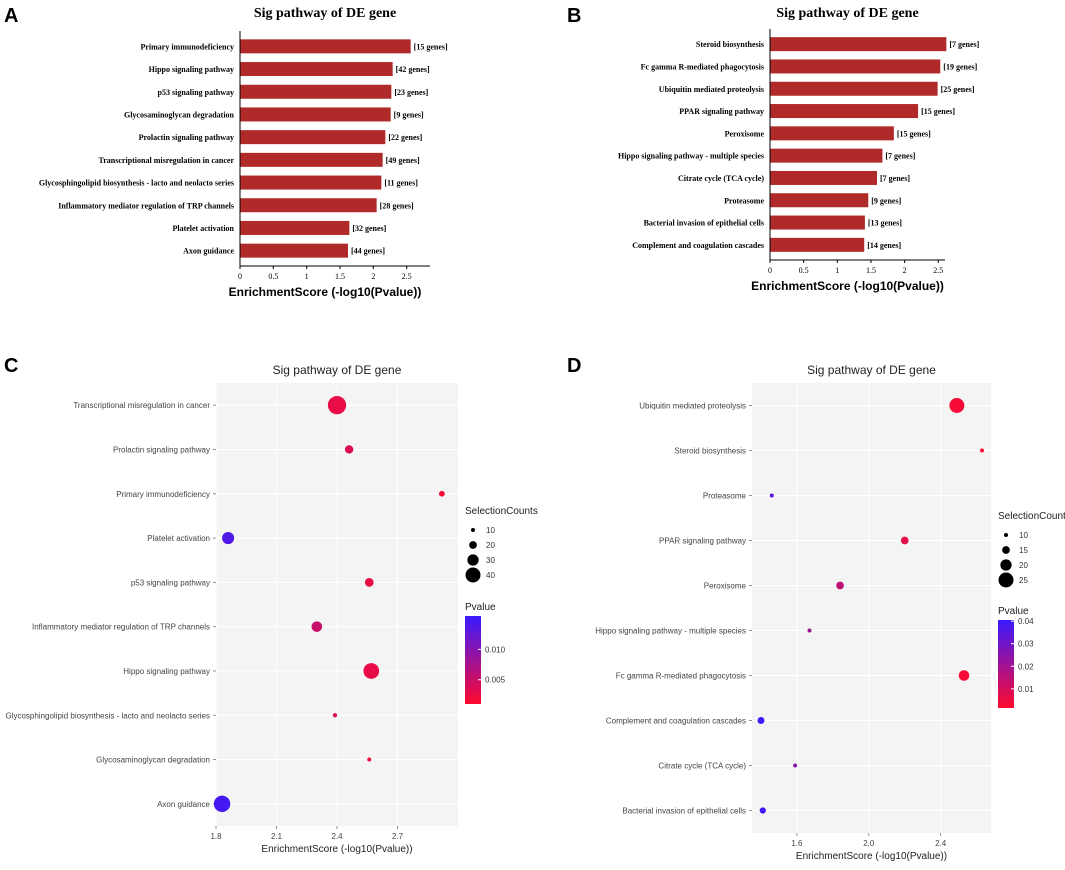 This screenshot has height=870, width=1065. Describe the element at coordinates (295, 227) in the screenshot. I see `bar-platelet-activation` at that location.